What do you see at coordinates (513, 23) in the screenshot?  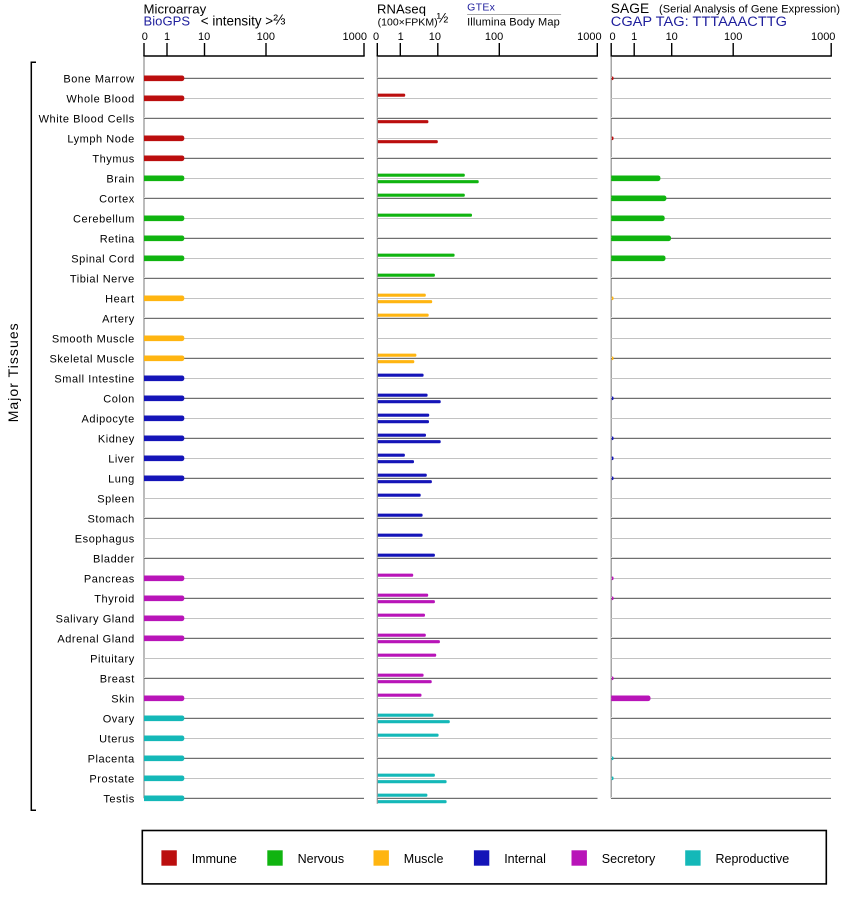 I see `svg-text: Illumina Body Map` at bounding box center [513, 23].